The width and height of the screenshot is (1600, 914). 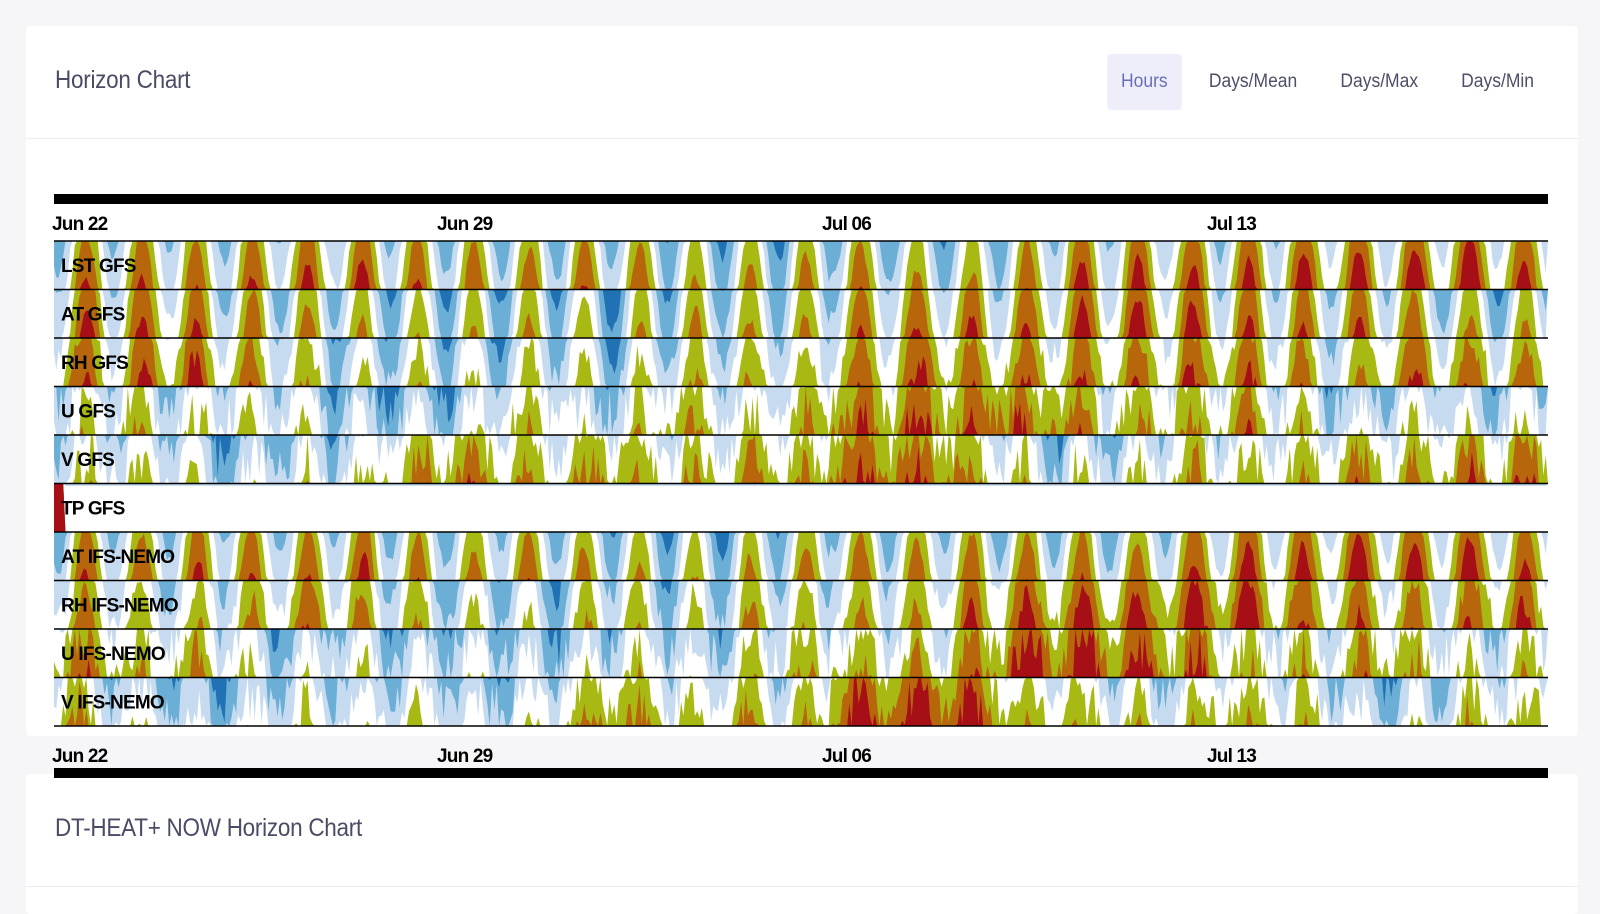 I want to click on tab-days-max: Days/Max, so click(x=1379, y=81).